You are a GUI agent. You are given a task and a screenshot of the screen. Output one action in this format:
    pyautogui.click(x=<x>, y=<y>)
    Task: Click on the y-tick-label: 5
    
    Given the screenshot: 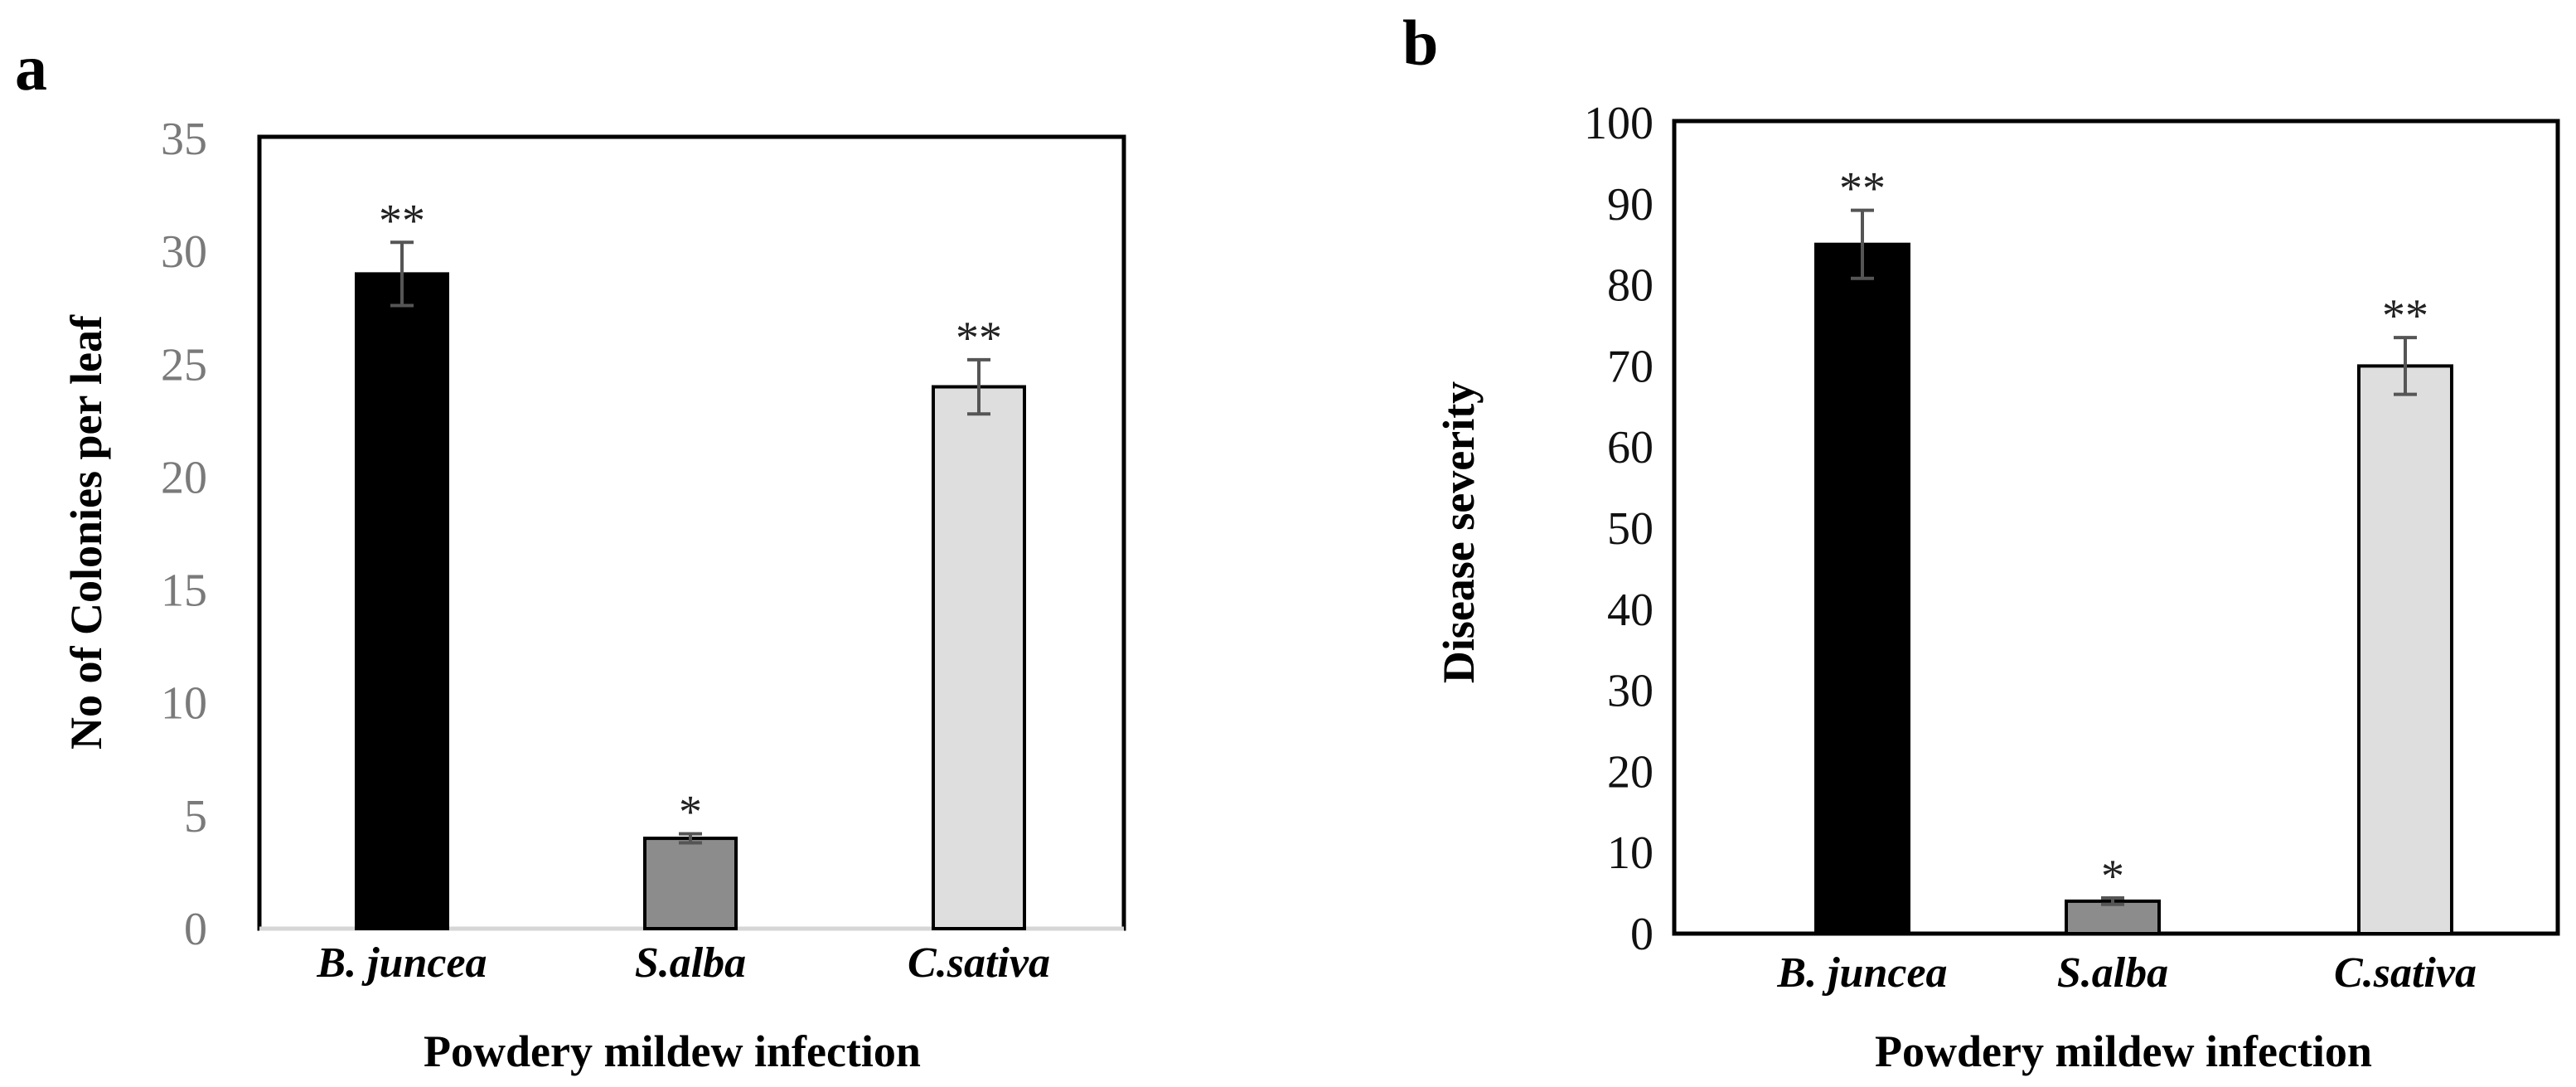 What is the action you would take?
    pyautogui.click(x=195, y=816)
    